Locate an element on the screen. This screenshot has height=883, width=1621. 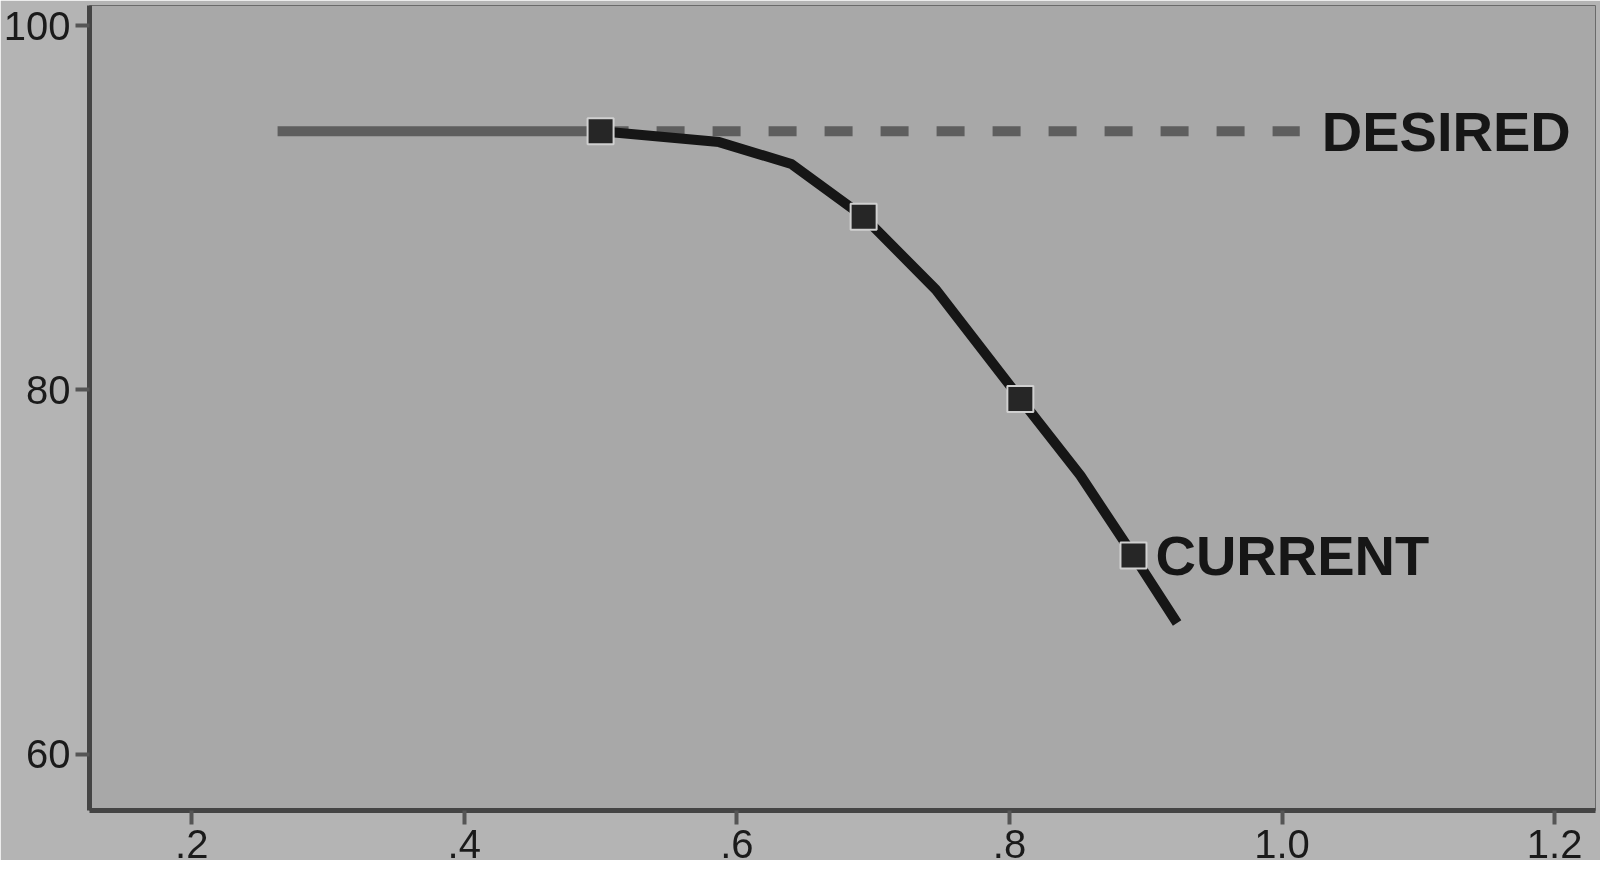
x-tick-label: .2 is located at coordinates (192, 843).